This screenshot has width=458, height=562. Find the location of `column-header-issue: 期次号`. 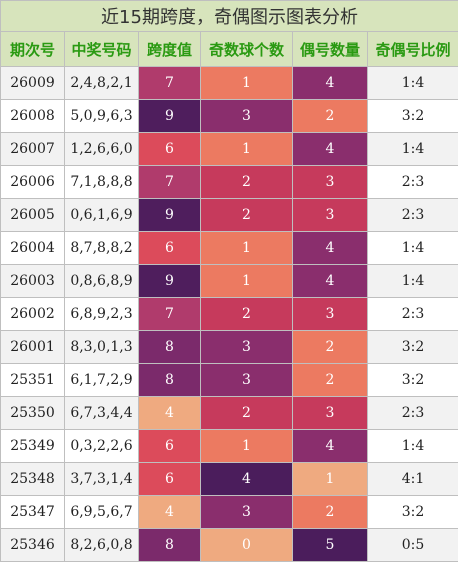

column-header-issue: 期次号 is located at coordinates (32, 49).